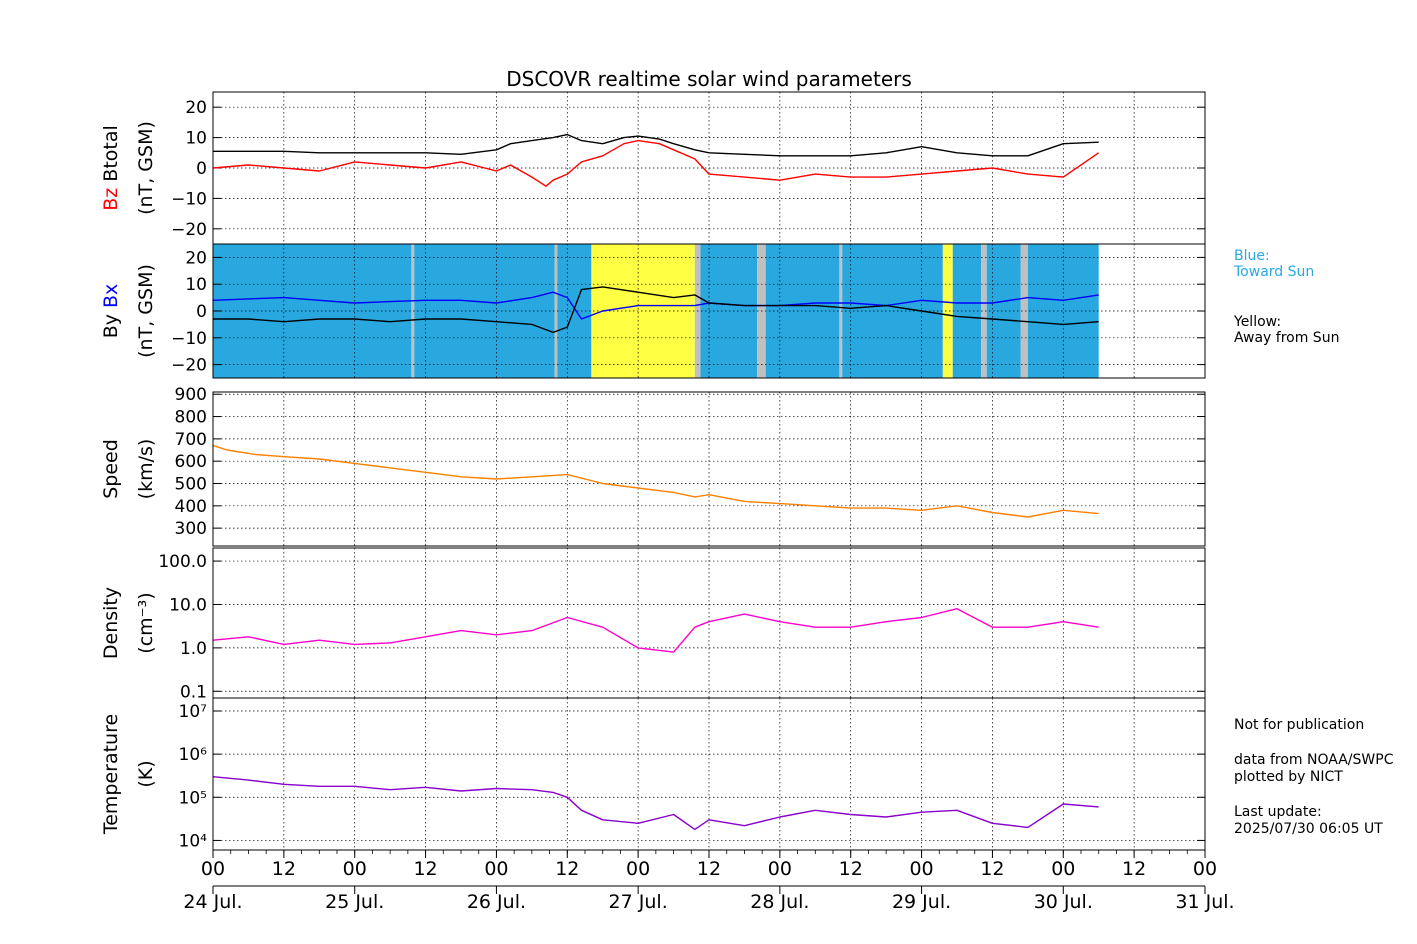 This screenshot has height=944, width=1417. I want to click on panel-temperature: 10⁴ 10⁵ 10⁶ 10⁷ Temperature (K), so click(653, 774).